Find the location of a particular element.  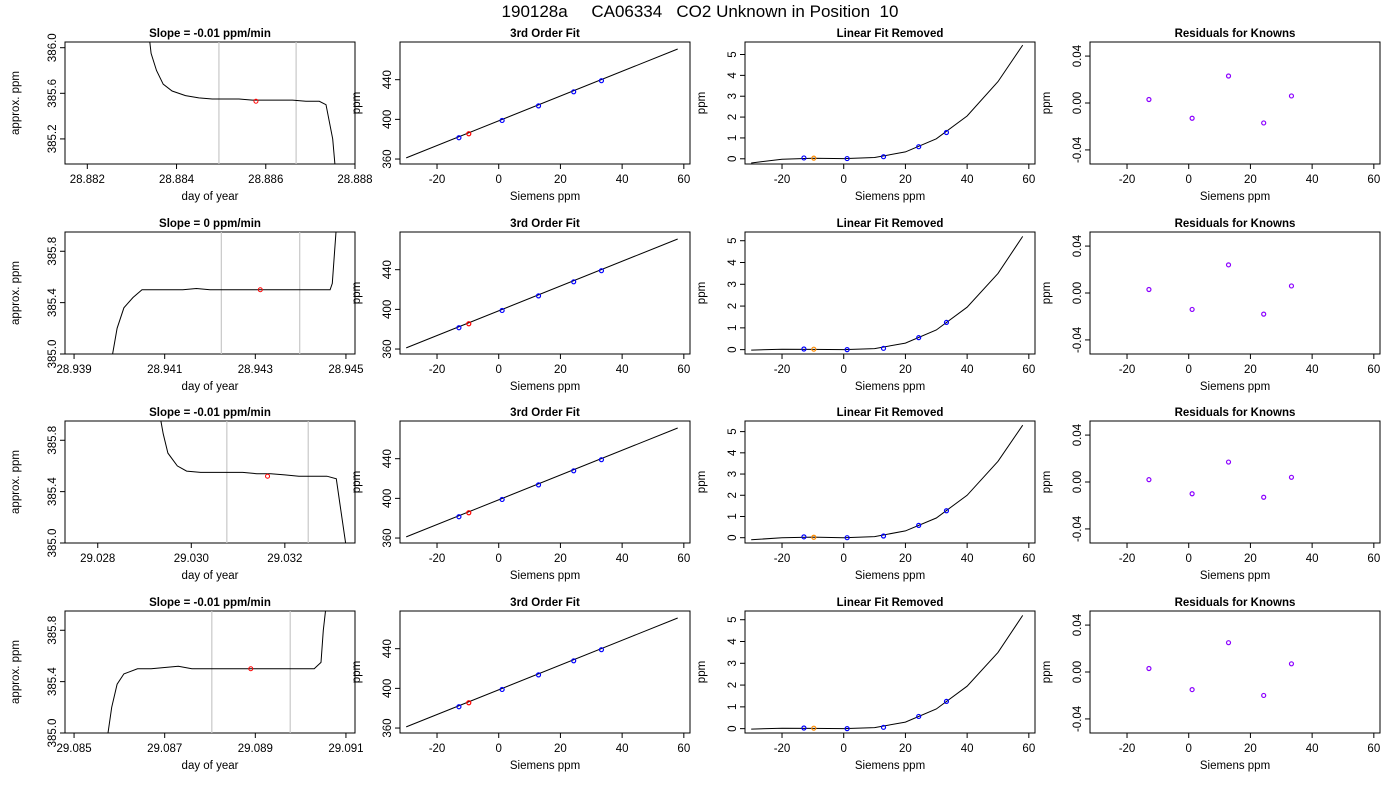

panel-title: Slope = -0.01 ppm/min is located at coordinates (210, 413).